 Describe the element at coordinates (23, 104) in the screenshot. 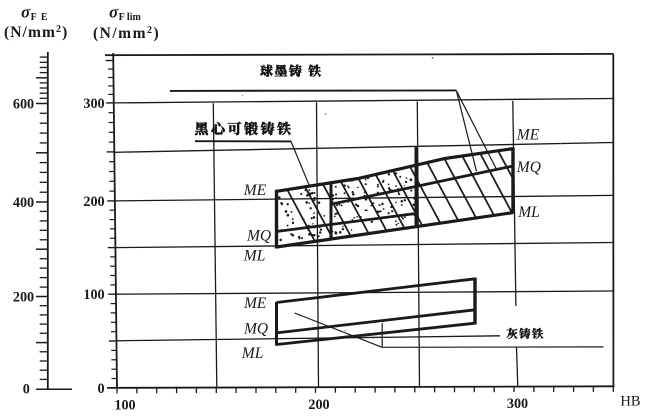

I see `svg-text: 600` at that location.